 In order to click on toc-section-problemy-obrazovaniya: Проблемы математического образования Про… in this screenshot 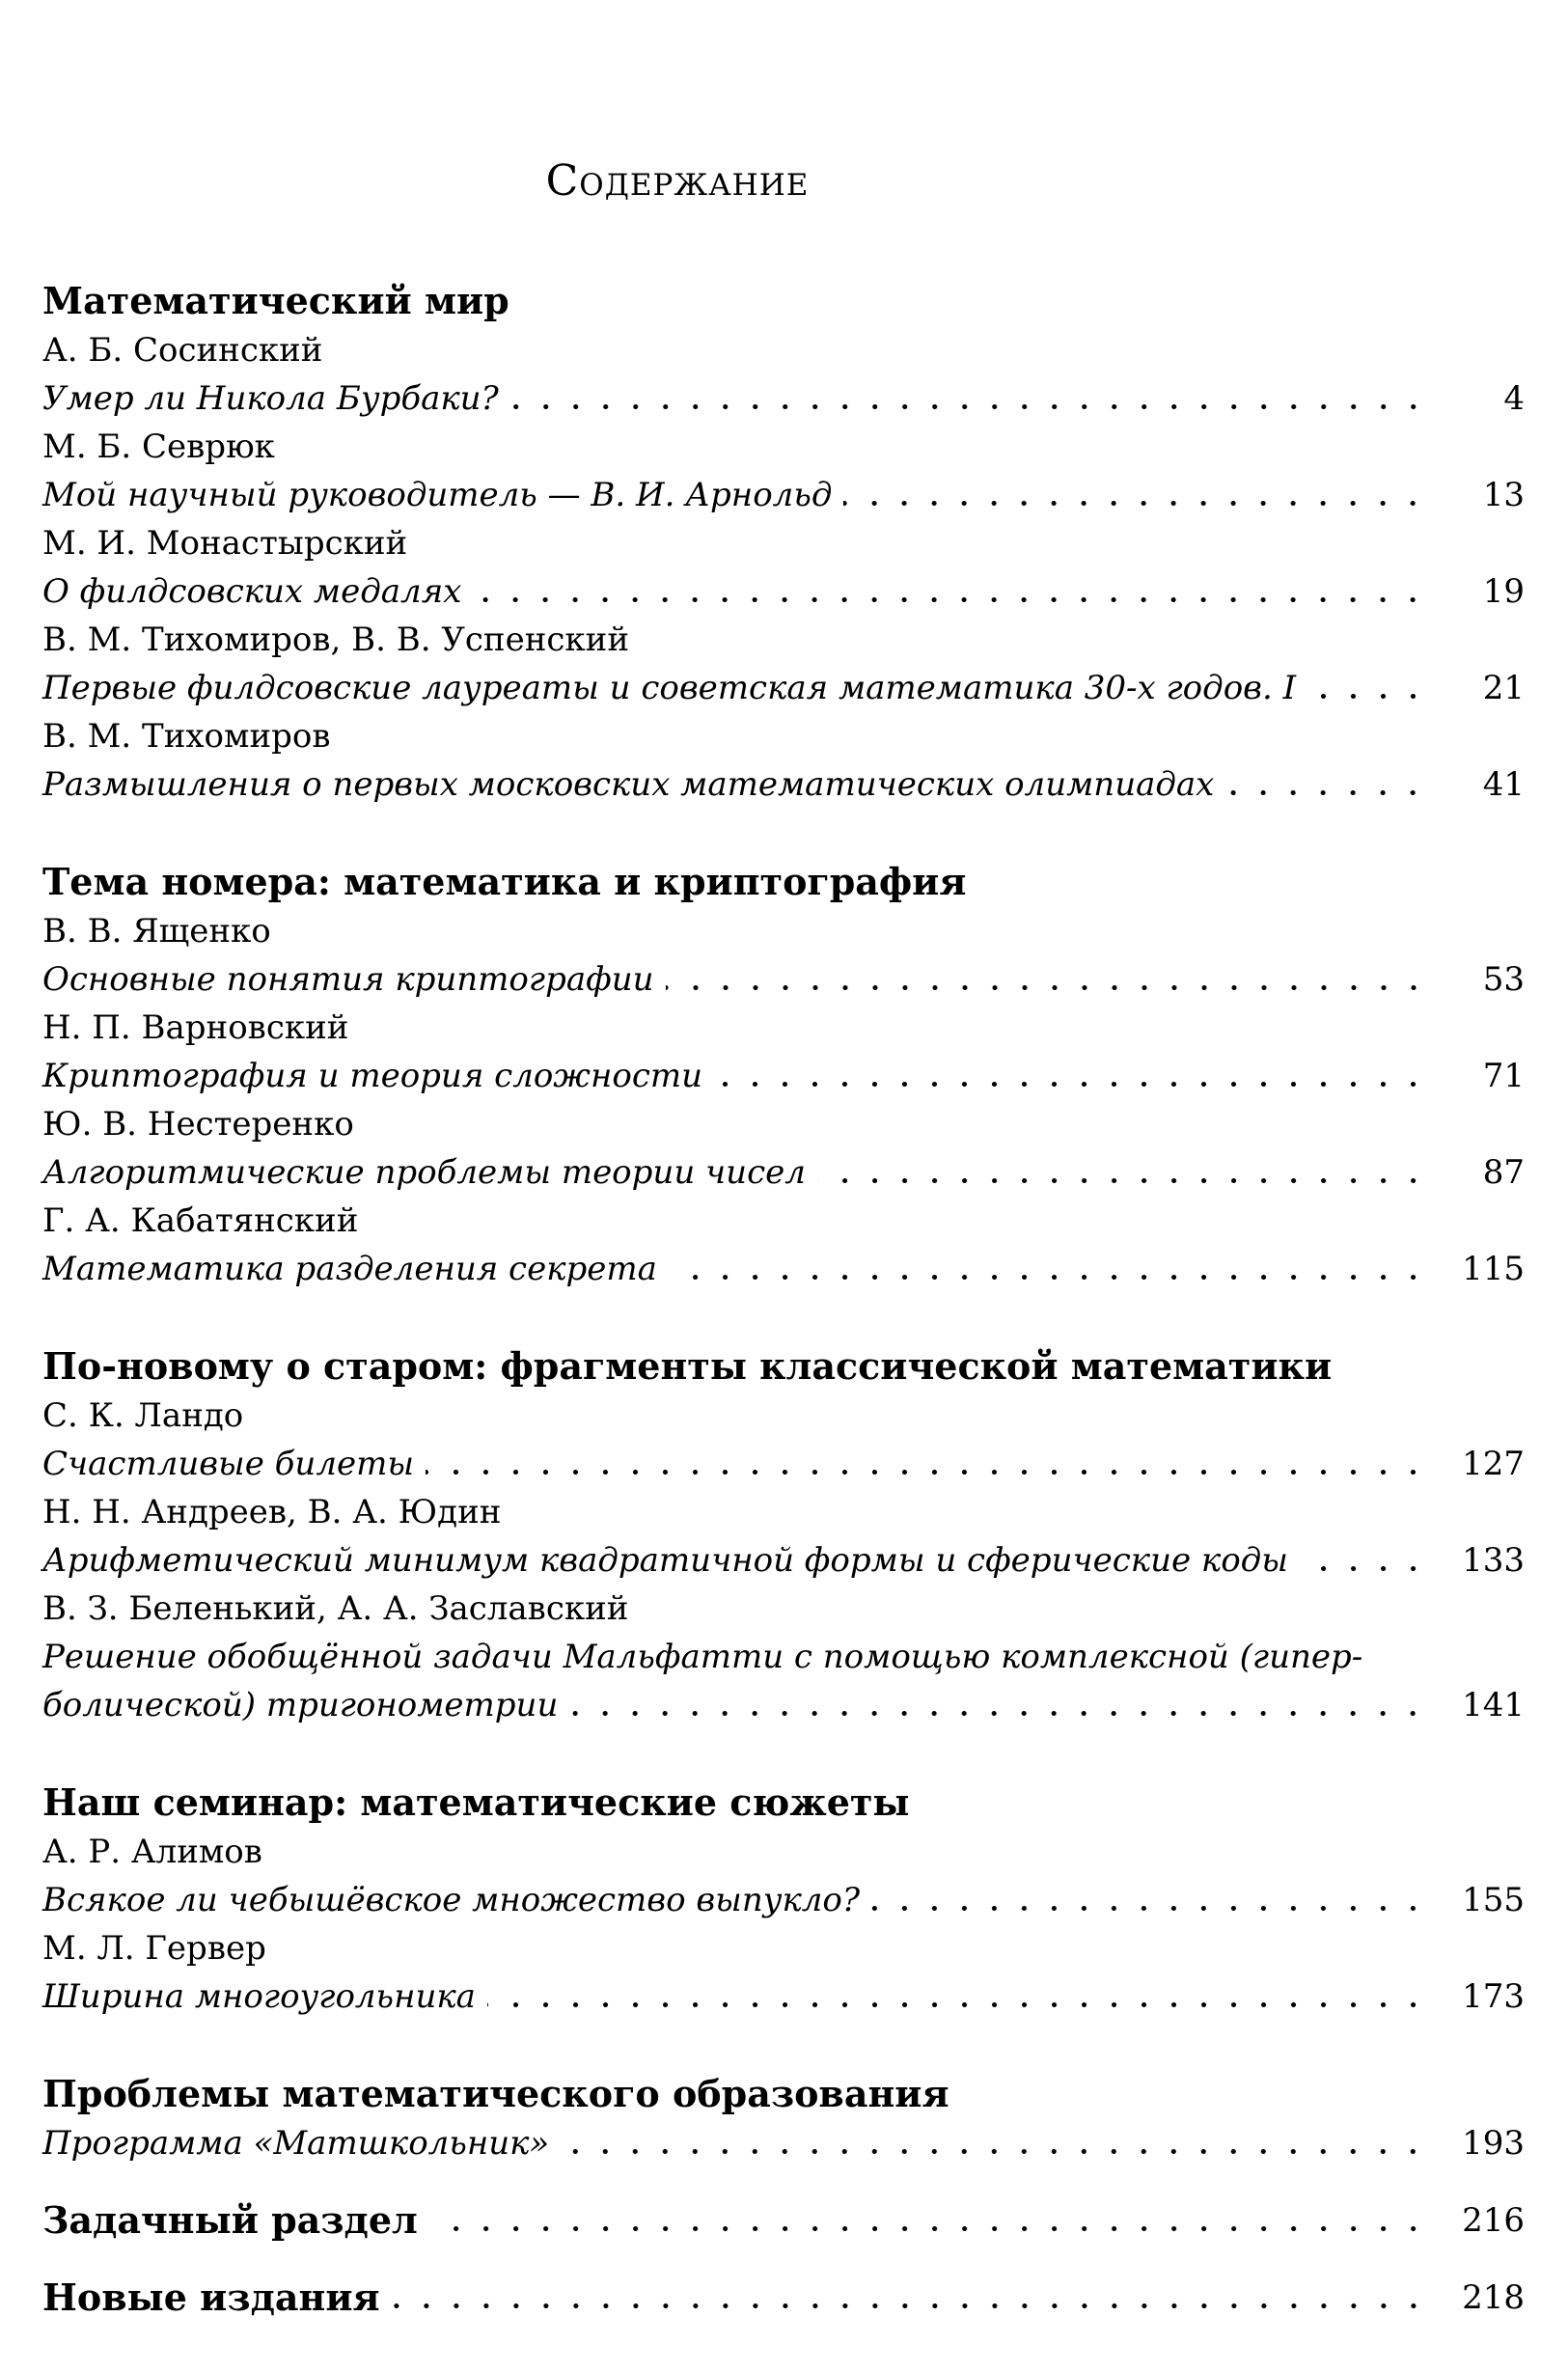, I will do `click(783, 2118)`.